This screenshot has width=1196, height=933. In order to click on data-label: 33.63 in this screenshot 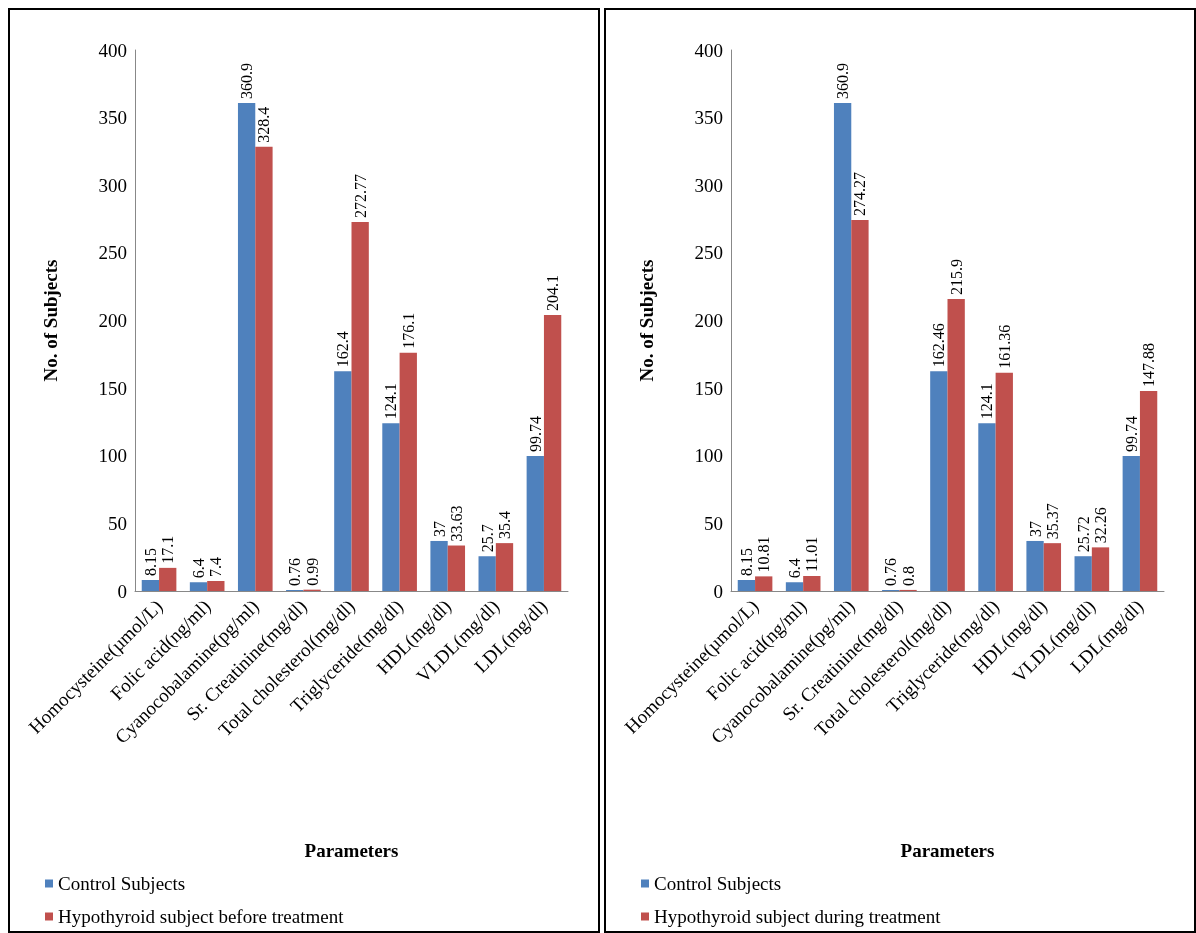, I will do `click(456, 523)`.